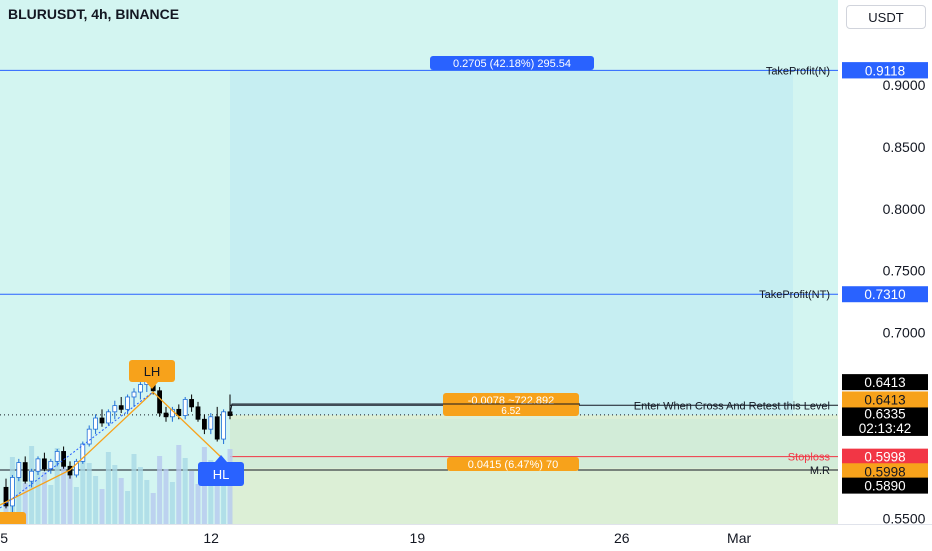 This screenshot has height=551, width=932. What do you see at coordinates (152, 371) in the screenshot?
I see `lh-box` at bounding box center [152, 371].